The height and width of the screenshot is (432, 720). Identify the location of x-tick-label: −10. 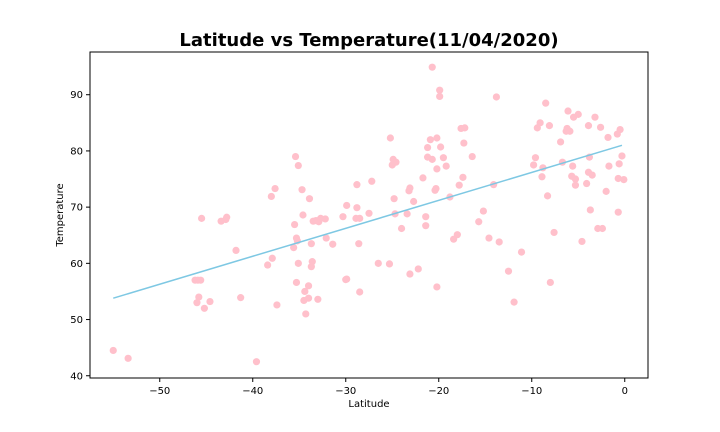
(531, 391).